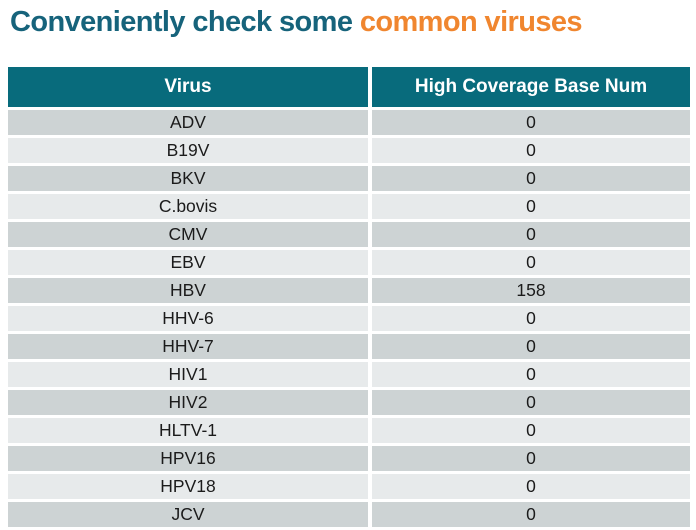  What do you see at coordinates (185, 22) in the screenshot?
I see `page-title-prefix: Conveniently check some` at bounding box center [185, 22].